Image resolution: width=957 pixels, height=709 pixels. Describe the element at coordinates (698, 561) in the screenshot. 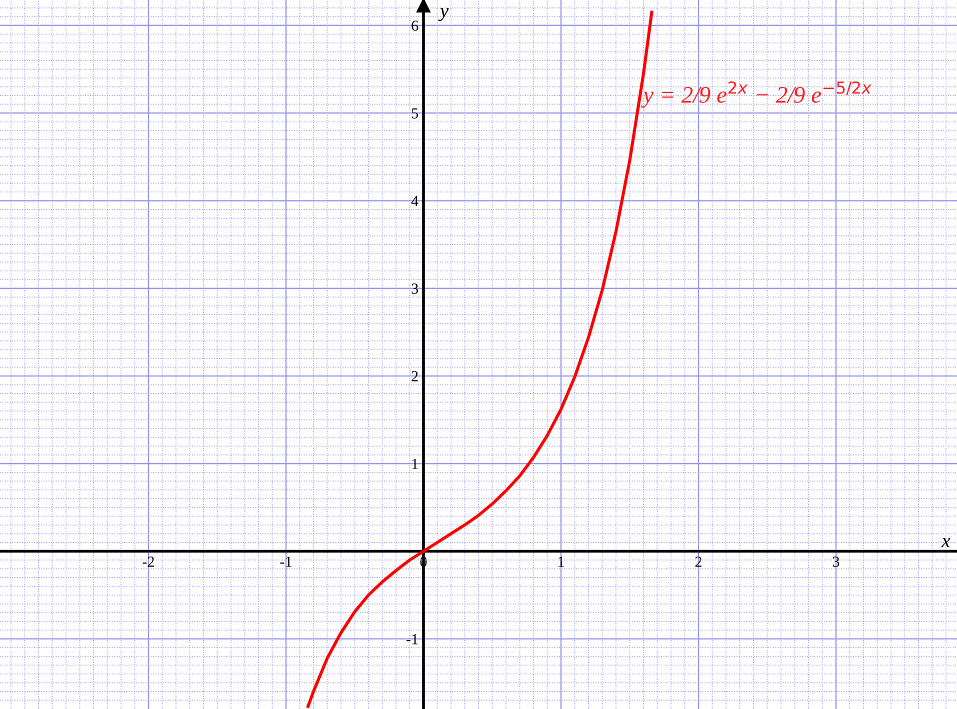

I see `x-tick-label: 2` at that location.